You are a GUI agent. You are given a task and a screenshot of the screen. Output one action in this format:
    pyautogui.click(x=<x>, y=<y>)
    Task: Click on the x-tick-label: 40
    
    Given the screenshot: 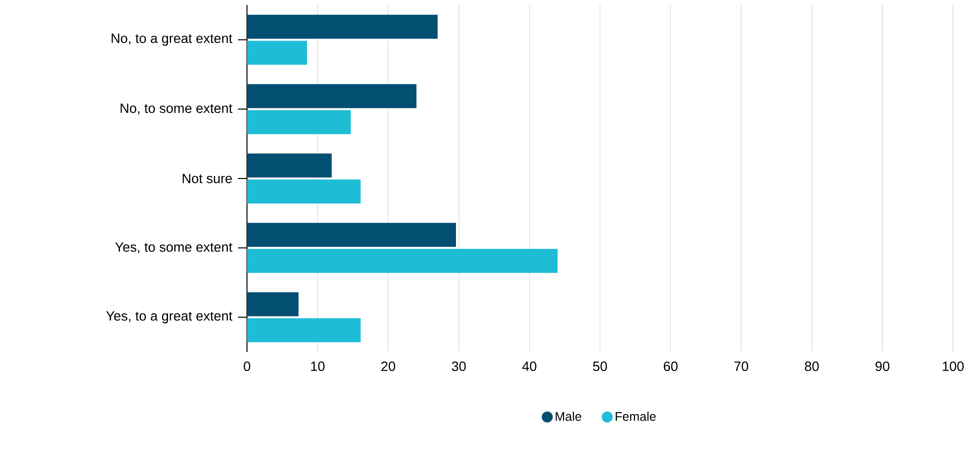 What is the action you would take?
    pyautogui.click(x=529, y=367)
    